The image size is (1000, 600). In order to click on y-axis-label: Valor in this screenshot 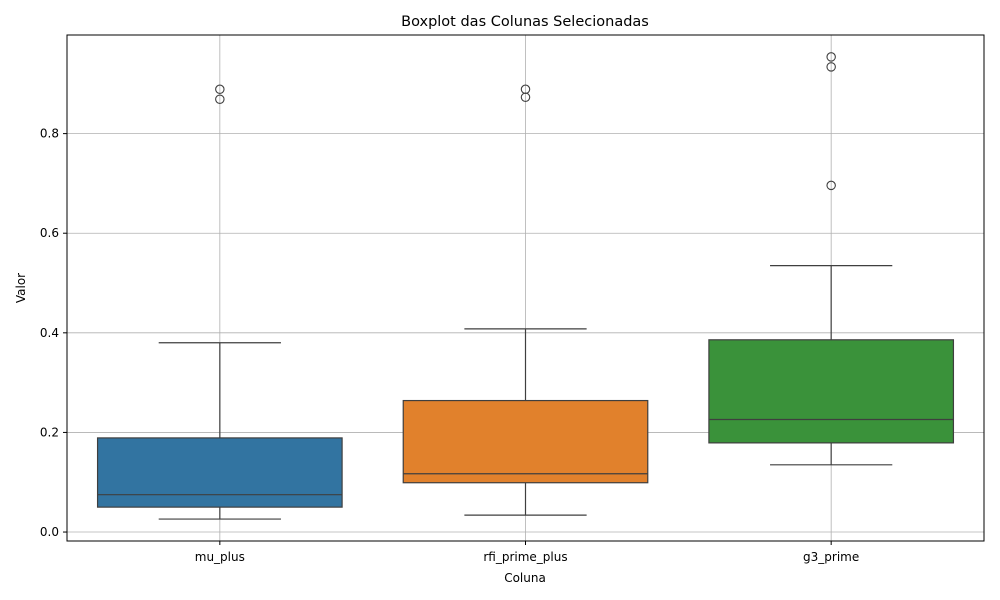, I will do `click(21, 288)`.